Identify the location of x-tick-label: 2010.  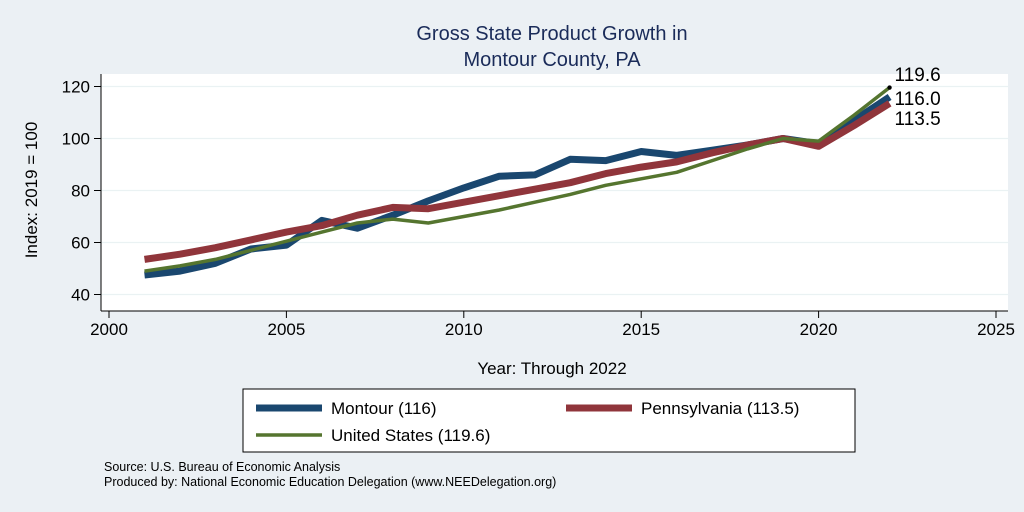
(464, 329).